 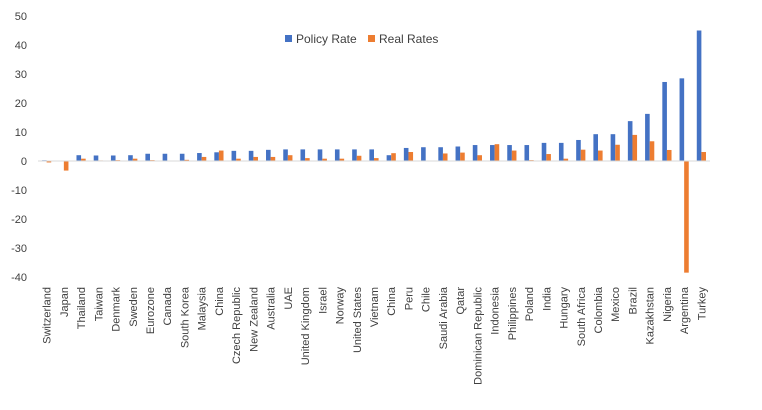 What do you see at coordinates (409, 298) in the screenshot?
I see `category-label: Peru` at bounding box center [409, 298].